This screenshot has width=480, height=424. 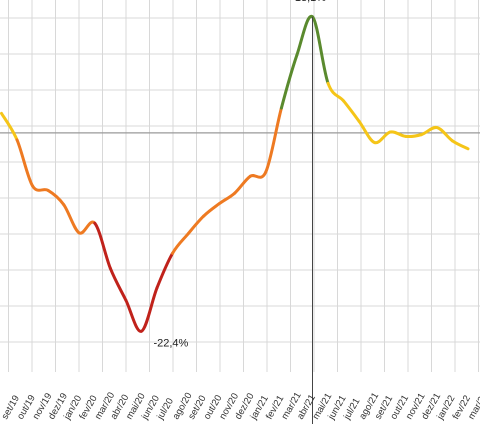 I want to click on series-segment-dez/20-jan/21, so click(x=242, y=184).